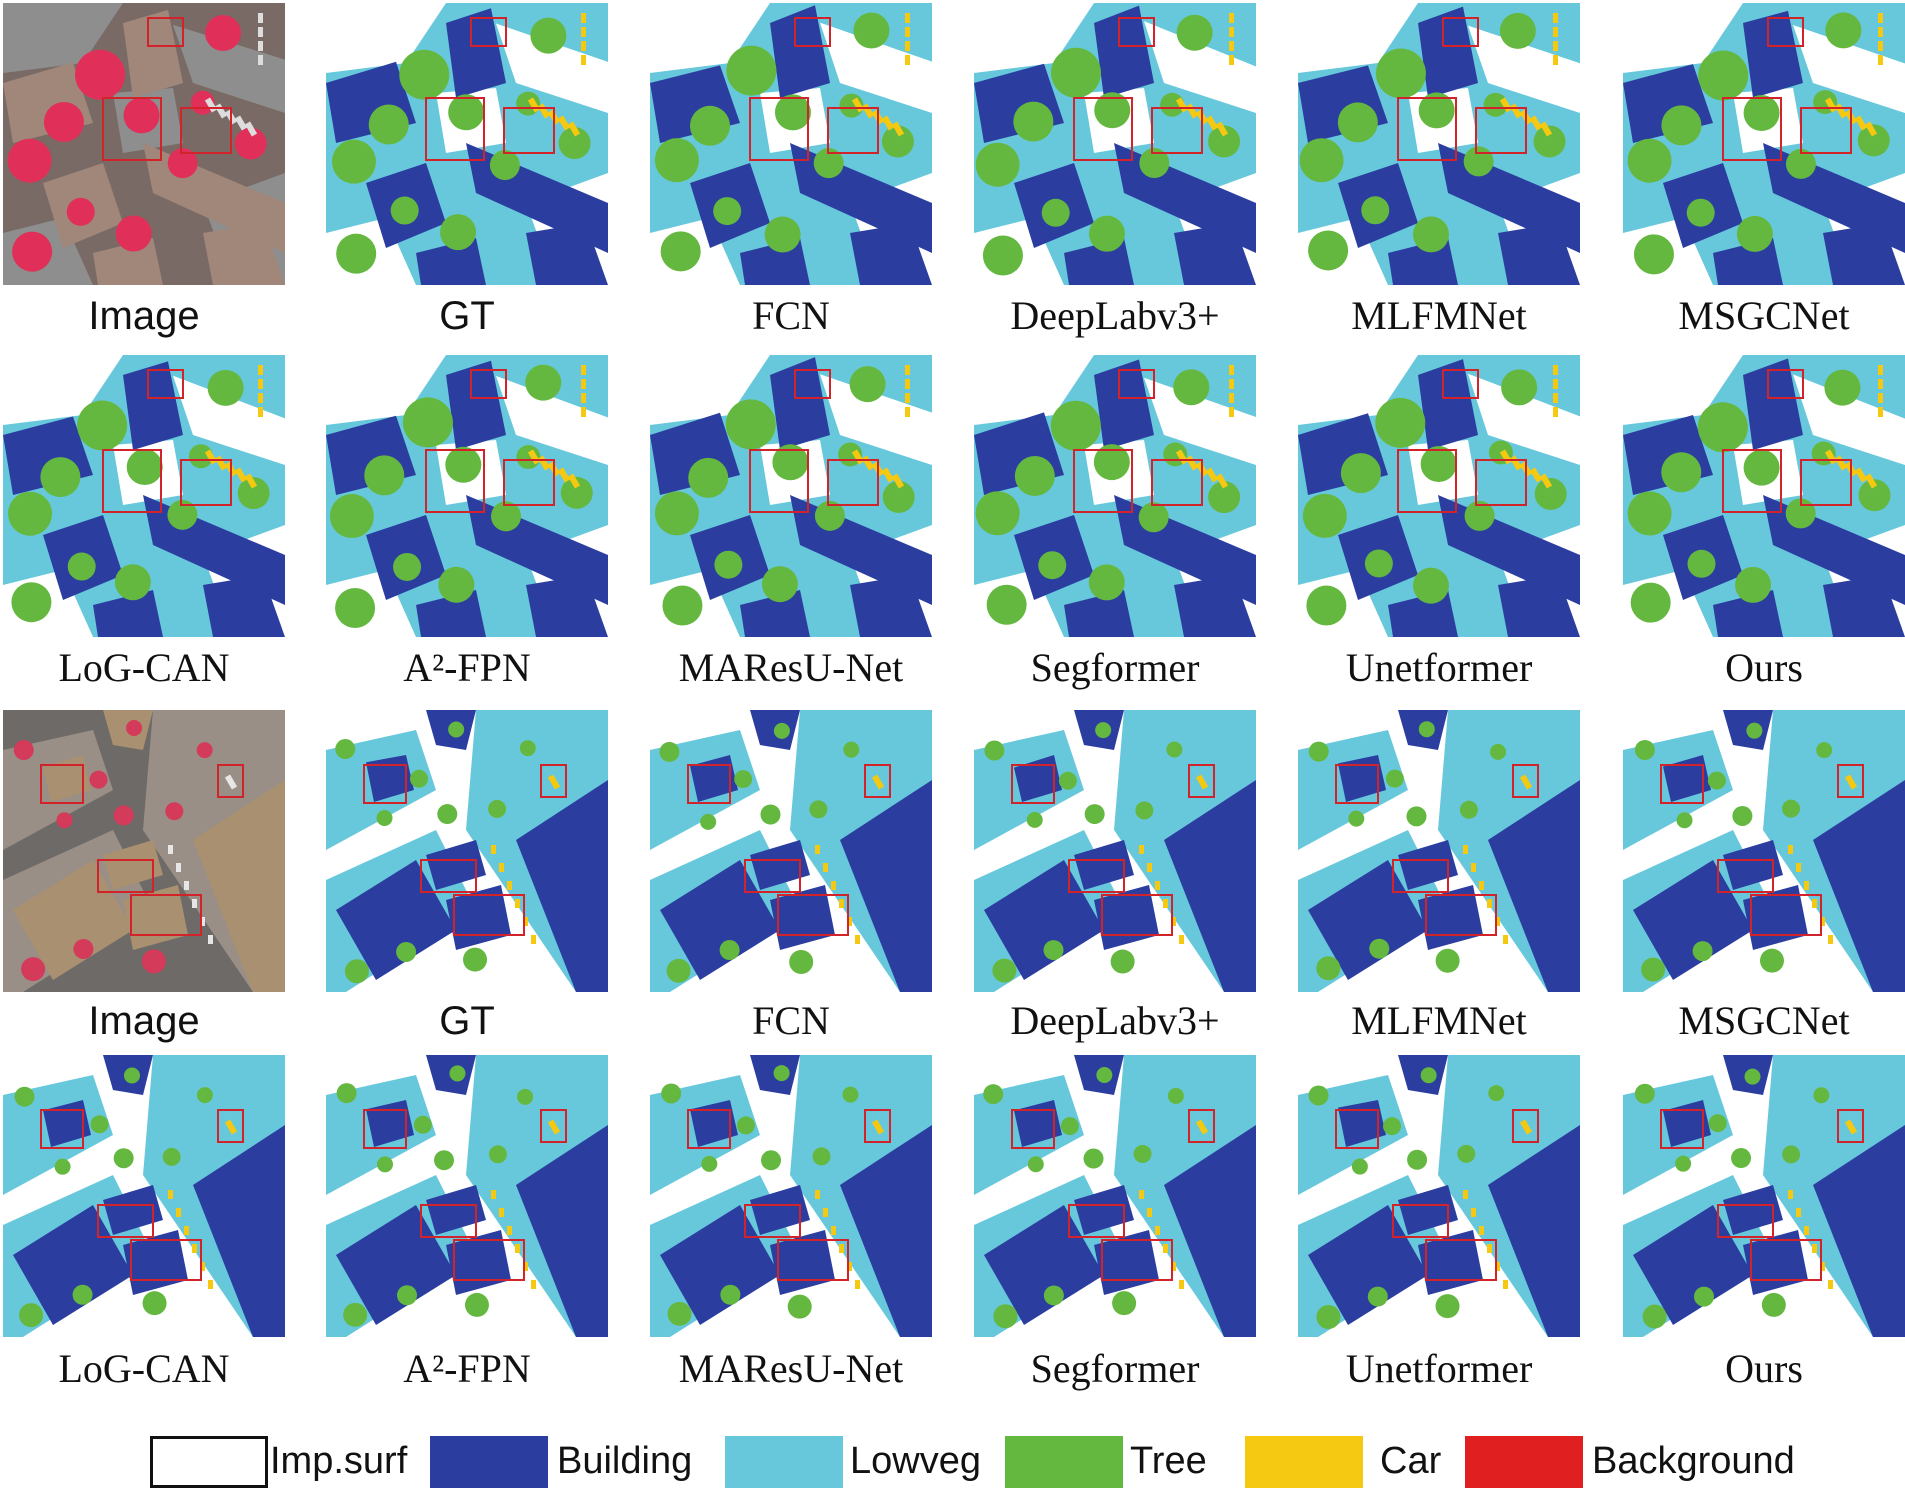  Describe the element at coordinates (1115, 851) in the screenshot. I see `segmentation-panel-deeplabv3` at that location.